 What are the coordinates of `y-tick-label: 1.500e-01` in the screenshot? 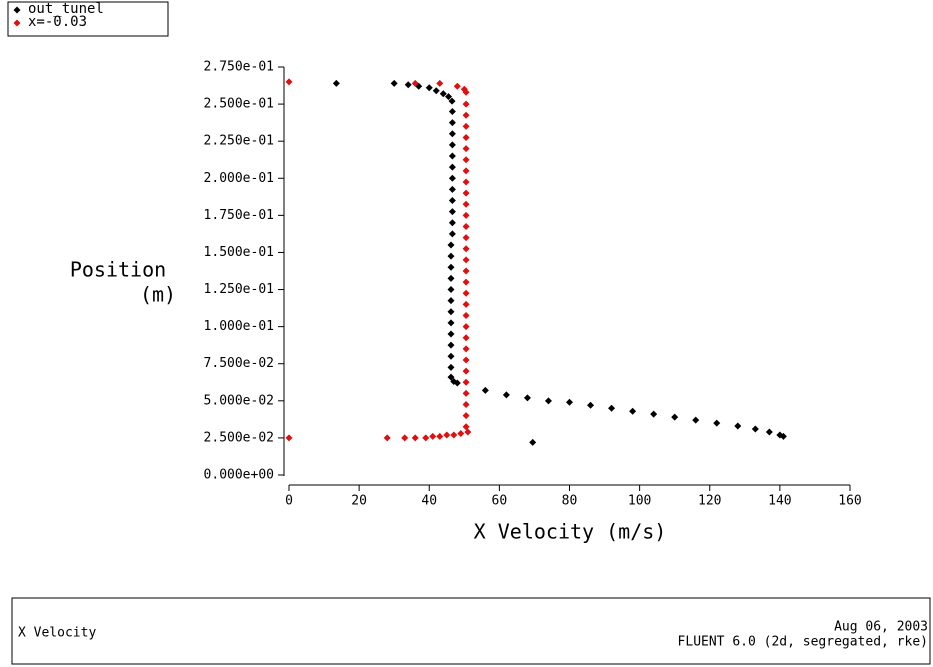 It's located at (239, 252).